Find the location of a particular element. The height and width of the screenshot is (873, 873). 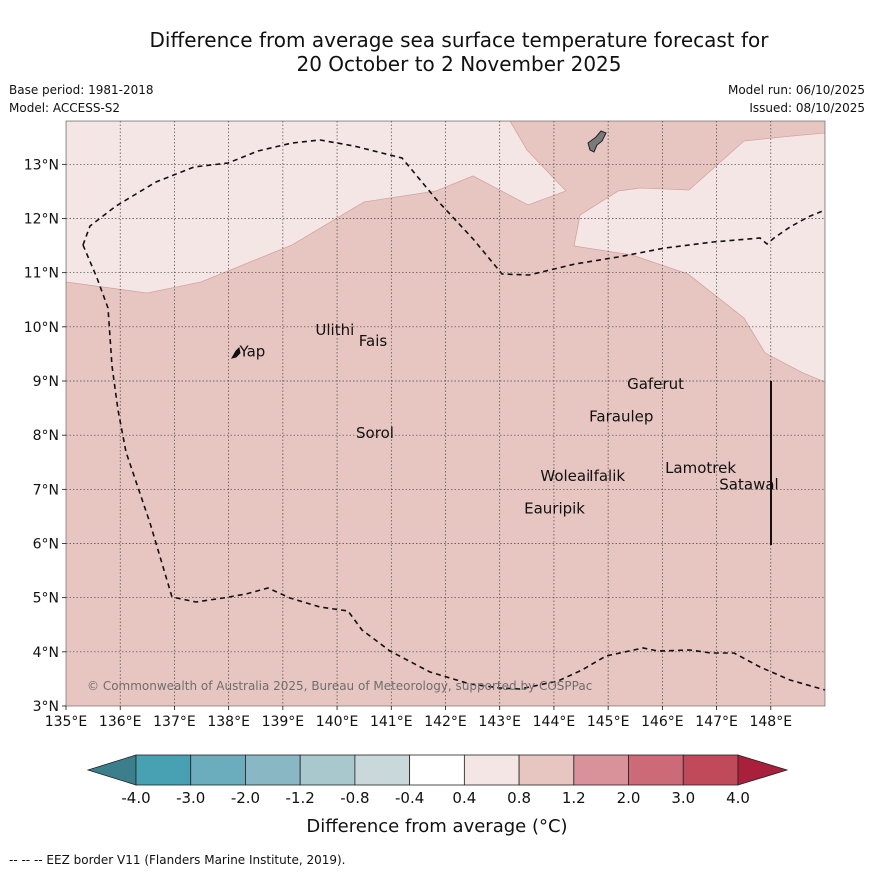

x-tick-label: 148°E is located at coordinates (770, 722).